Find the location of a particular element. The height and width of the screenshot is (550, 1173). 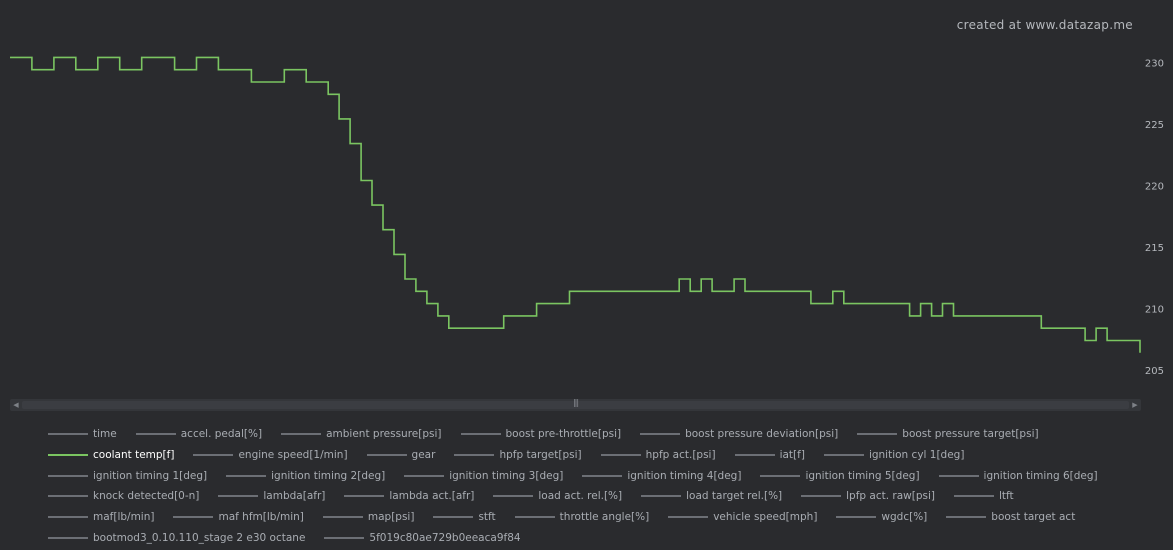

chart-scrollbar: ◀ ||| ▶ is located at coordinates (575, 404).